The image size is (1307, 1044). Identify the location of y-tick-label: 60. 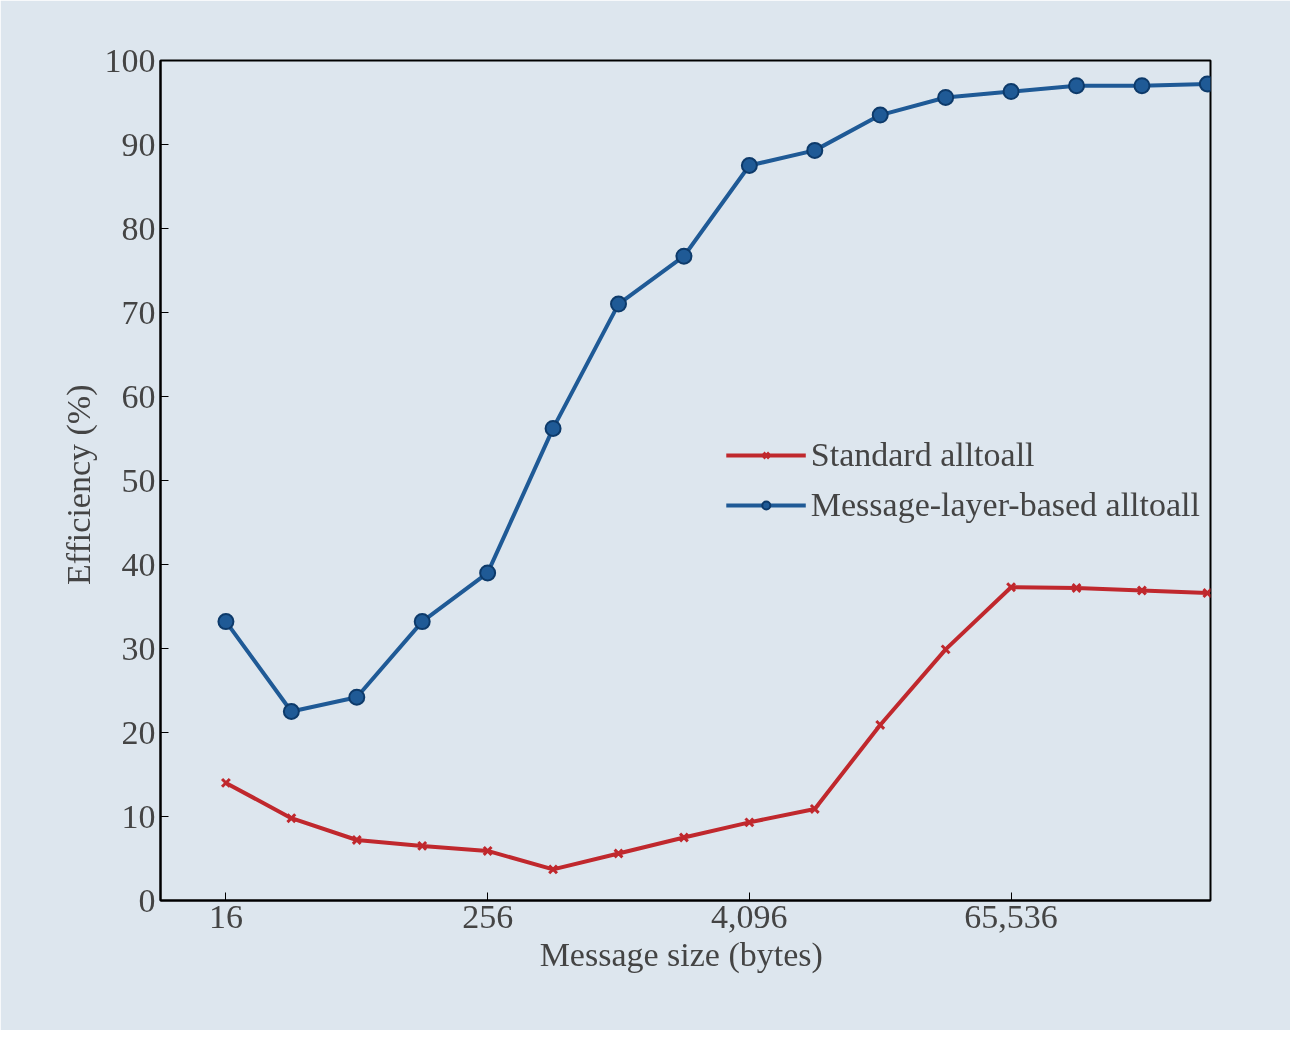
(138, 396).